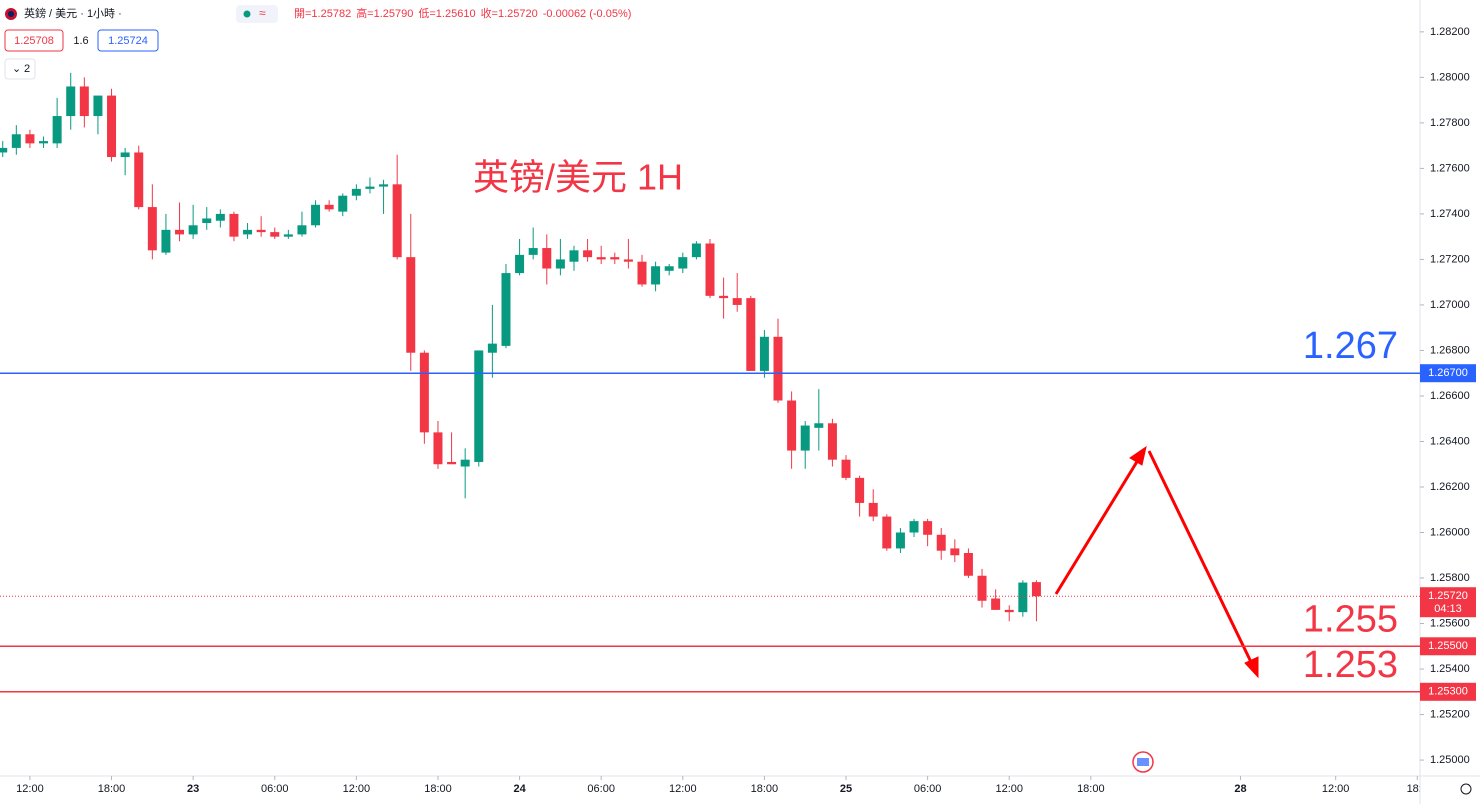 The width and height of the screenshot is (1480, 804). I want to click on y-tick-label: 1.27000, so click(1450, 305).